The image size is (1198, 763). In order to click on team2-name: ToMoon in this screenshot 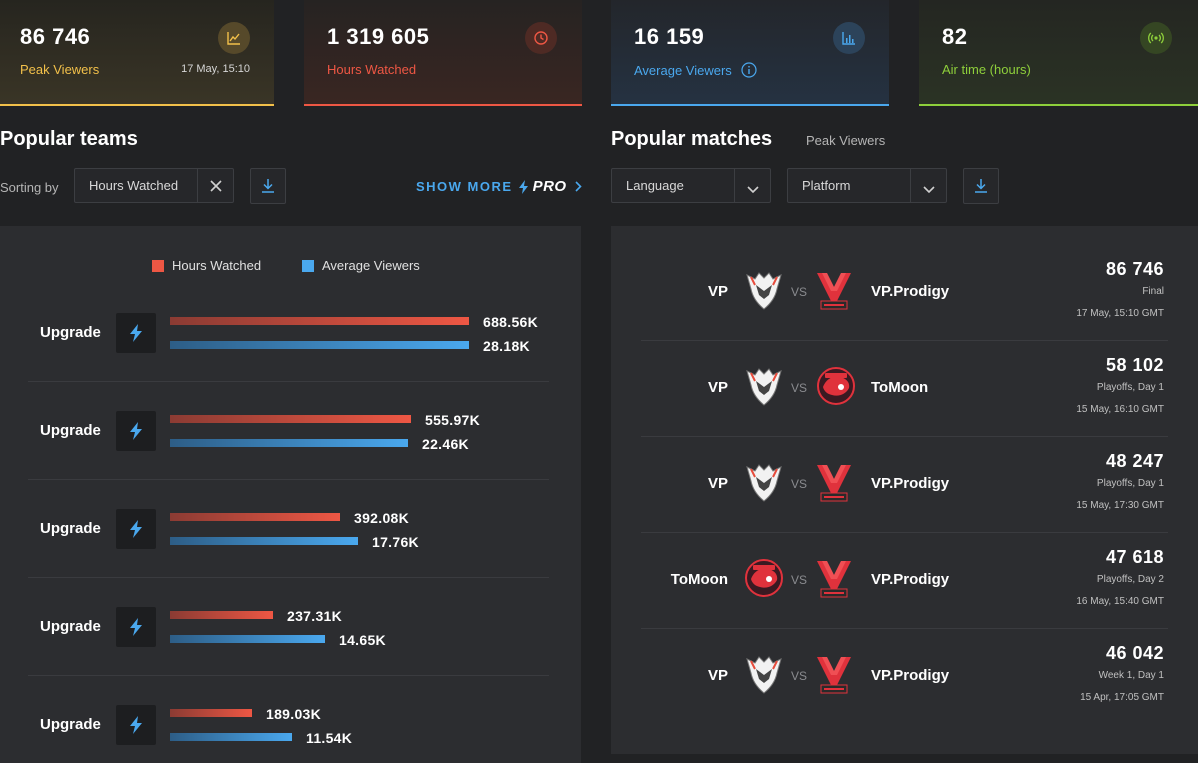, I will do `click(900, 387)`.